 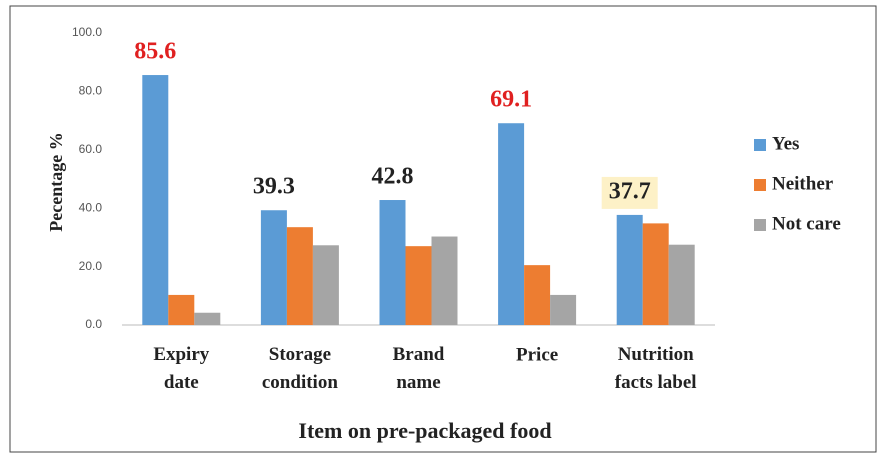 What do you see at coordinates (393, 177) in the screenshot?
I see `data-label: 42.8` at bounding box center [393, 177].